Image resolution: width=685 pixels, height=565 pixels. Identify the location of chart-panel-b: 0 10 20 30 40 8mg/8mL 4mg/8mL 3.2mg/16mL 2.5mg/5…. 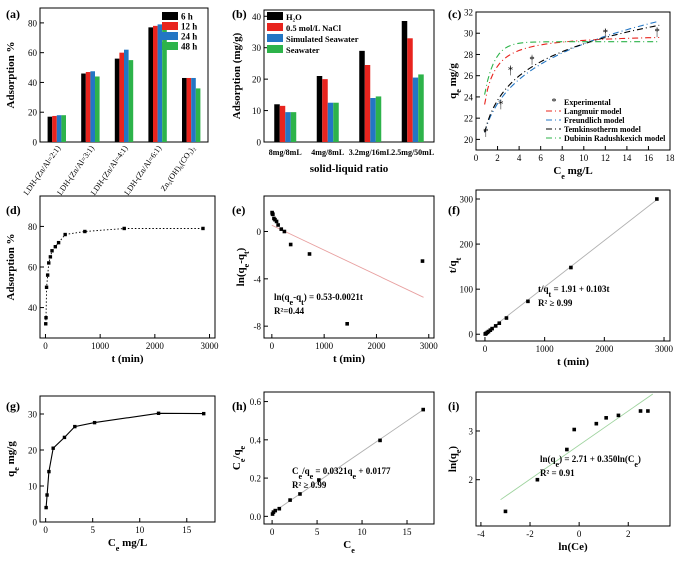
(333, 91).